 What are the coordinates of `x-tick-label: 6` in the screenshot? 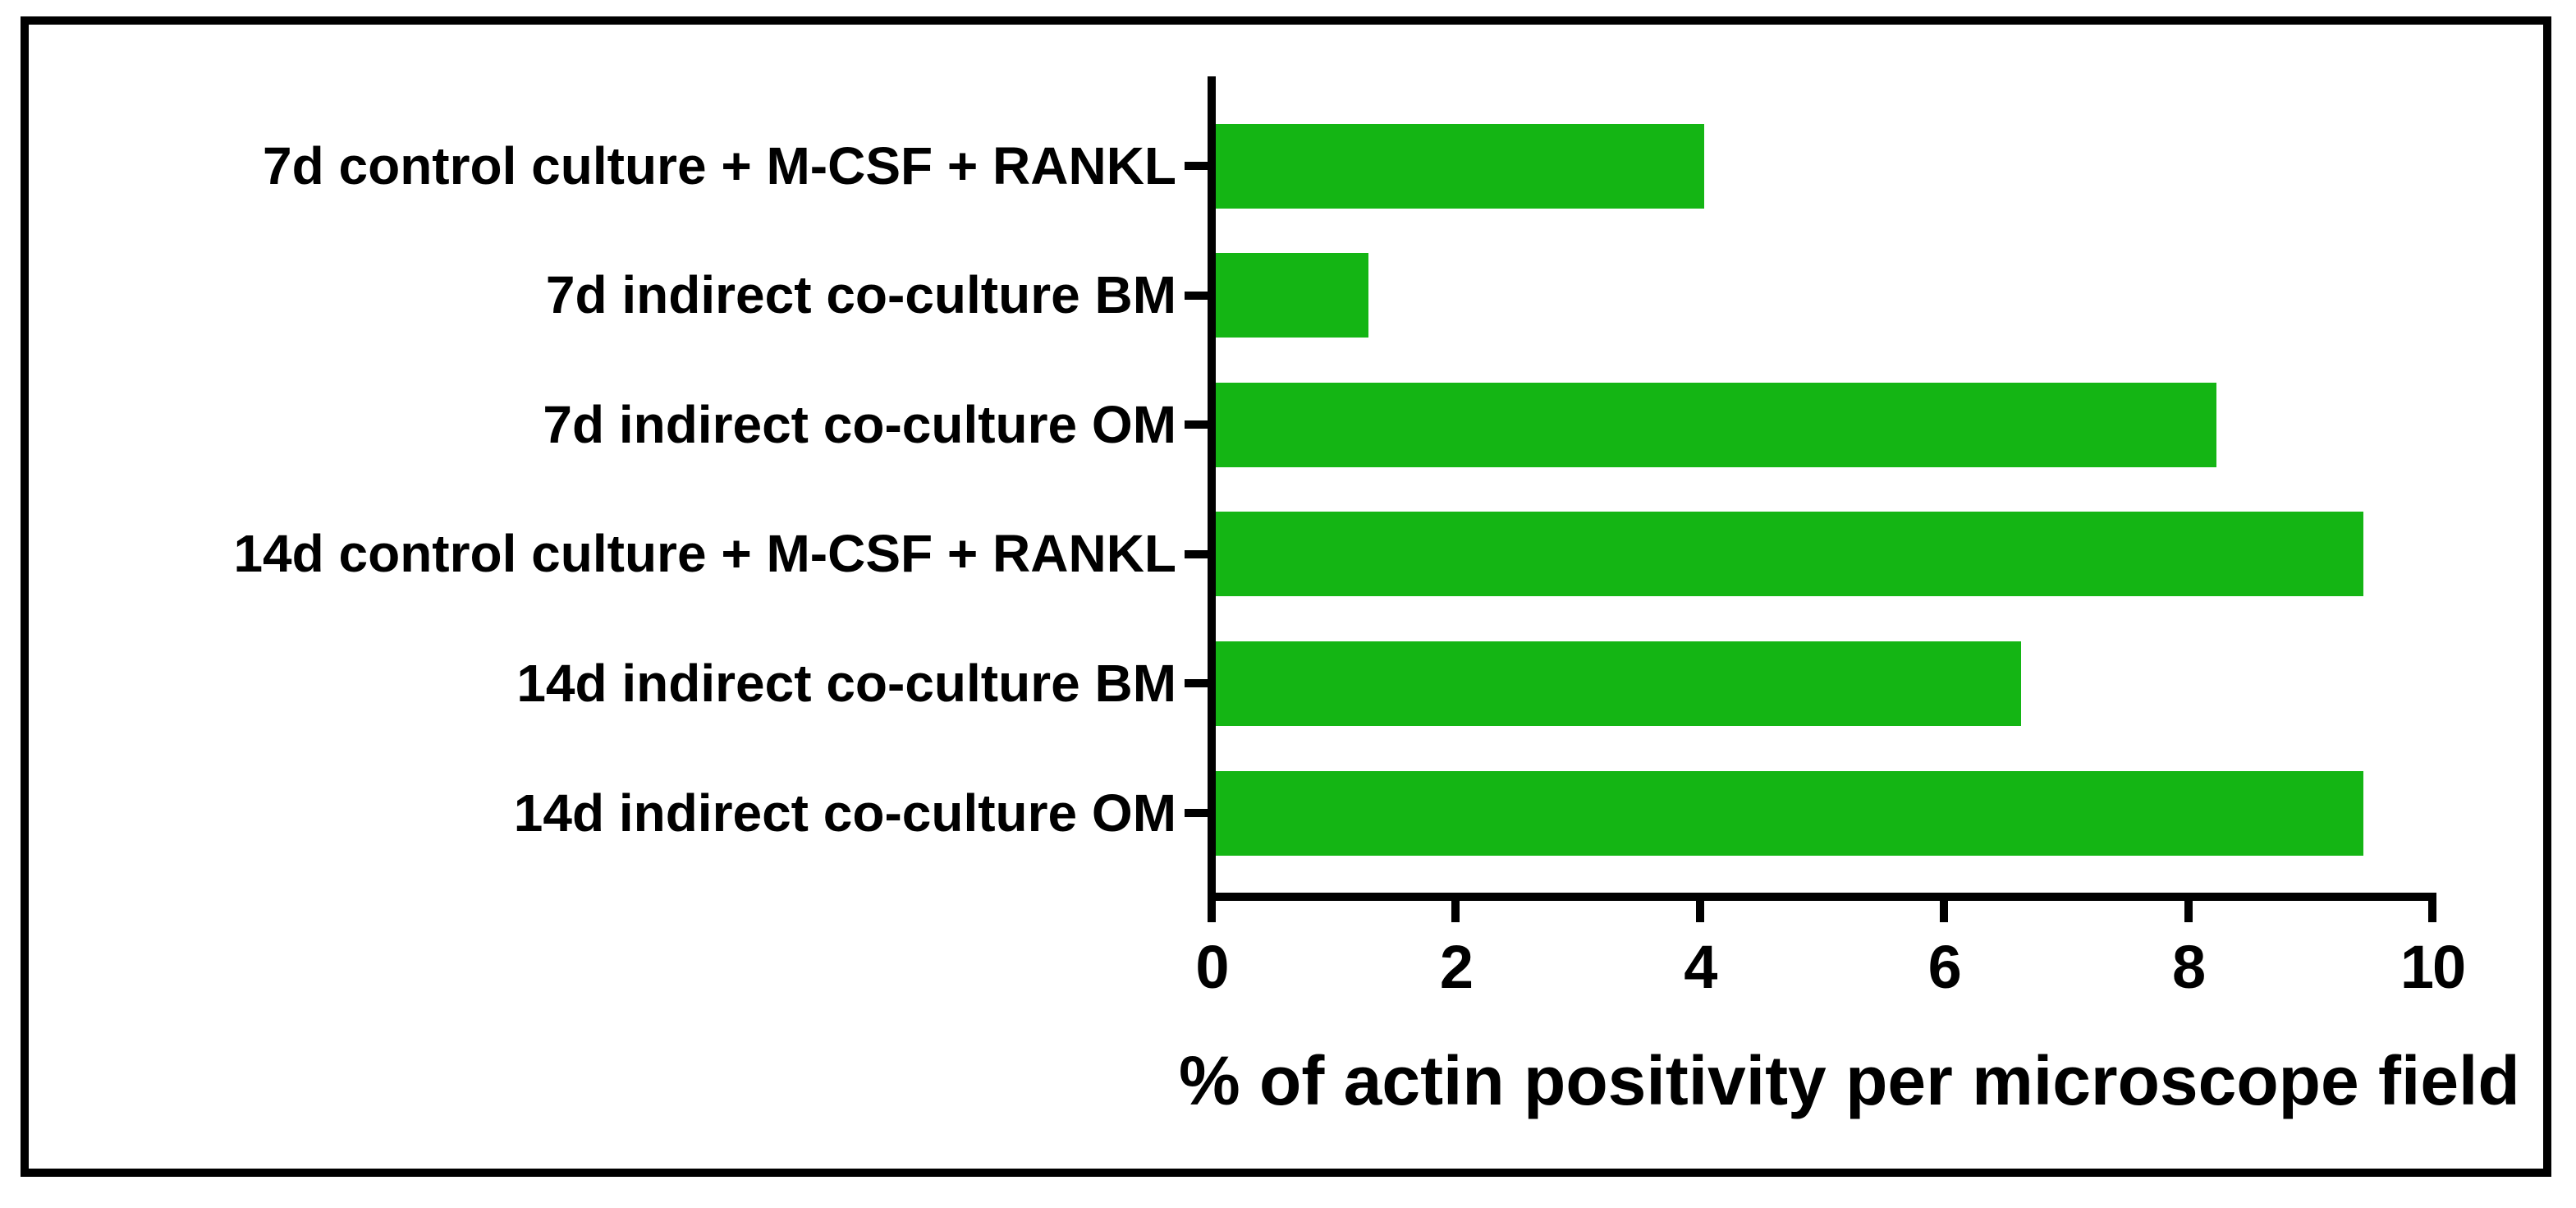 It's located at (1944, 967).